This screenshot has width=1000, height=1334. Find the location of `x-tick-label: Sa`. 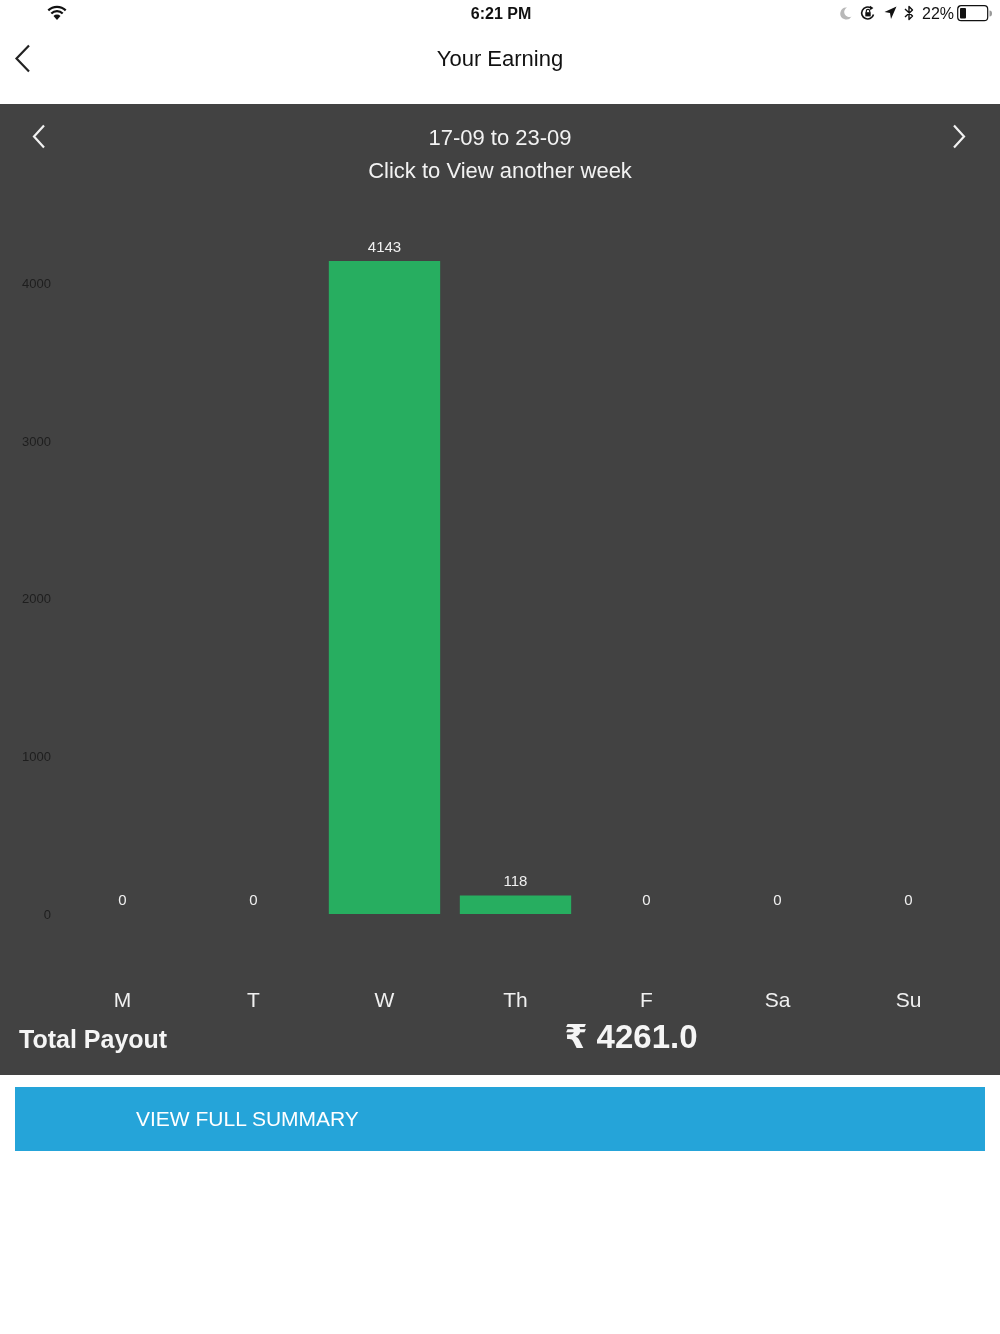

x-tick-label: Sa is located at coordinates (777, 999).